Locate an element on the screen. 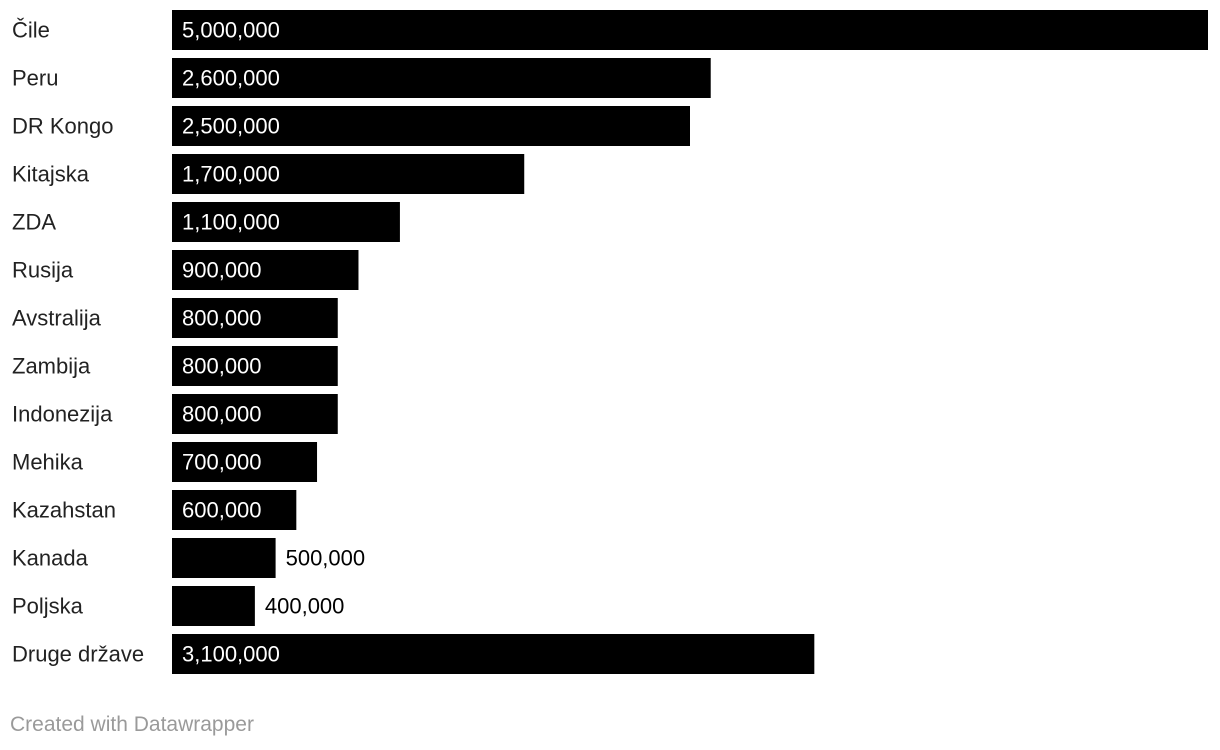 The image size is (1220, 750). category-label: Zambija is located at coordinates (51, 366).